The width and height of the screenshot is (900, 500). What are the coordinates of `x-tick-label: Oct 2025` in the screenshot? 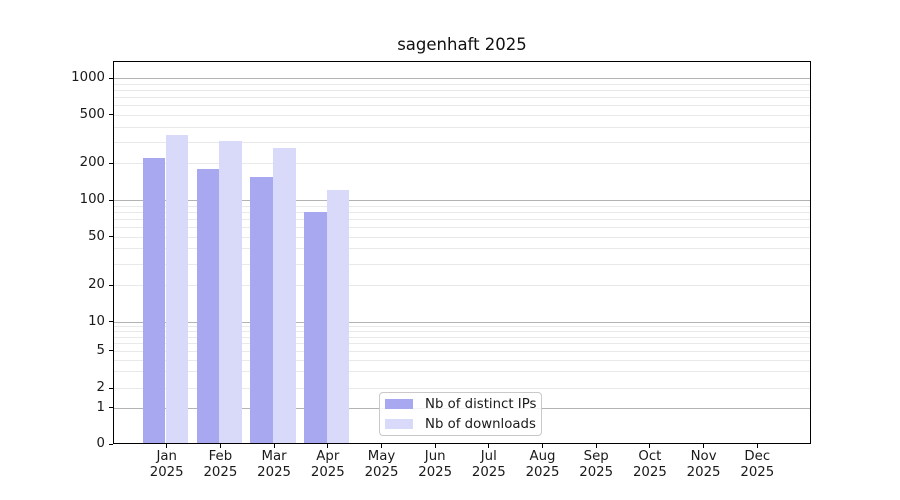 It's located at (649, 464).